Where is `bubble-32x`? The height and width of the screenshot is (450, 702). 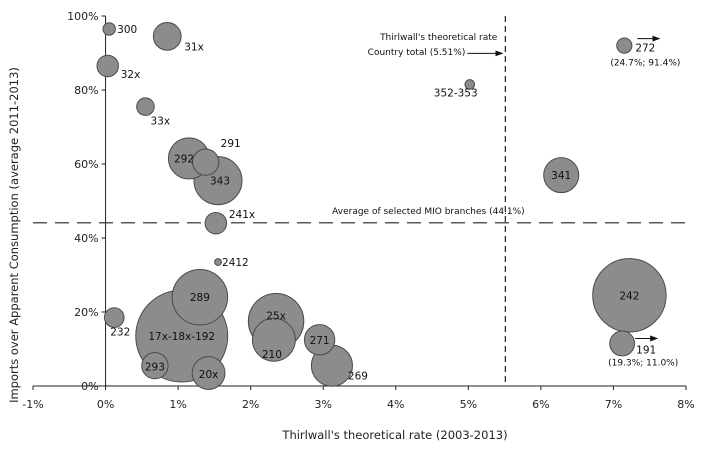 bubble-32x is located at coordinates (107, 66).